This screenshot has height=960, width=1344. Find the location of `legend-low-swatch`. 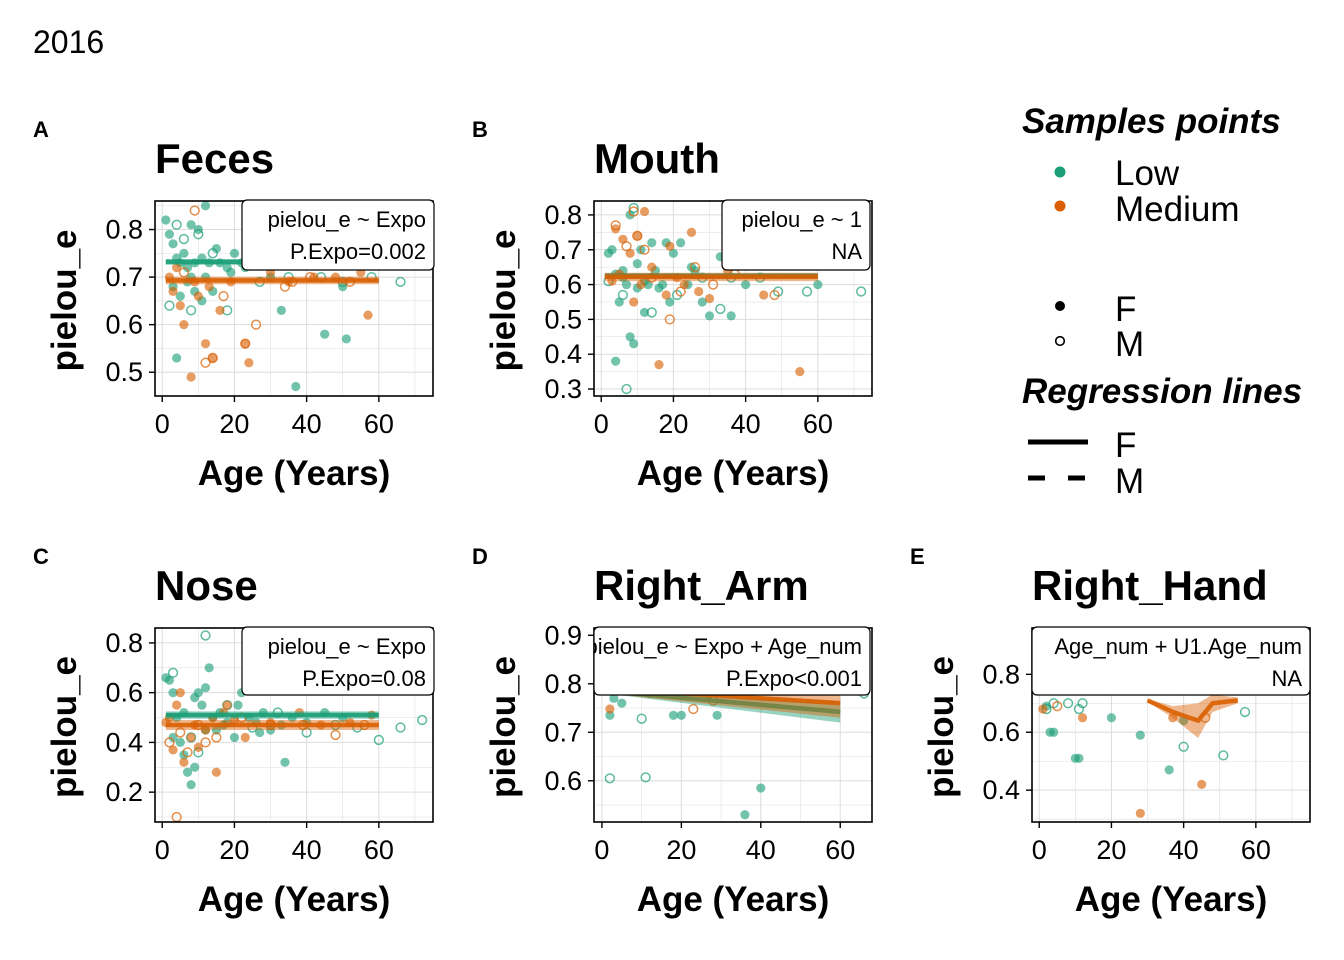

legend-low-swatch is located at coordinates (1060, 172).